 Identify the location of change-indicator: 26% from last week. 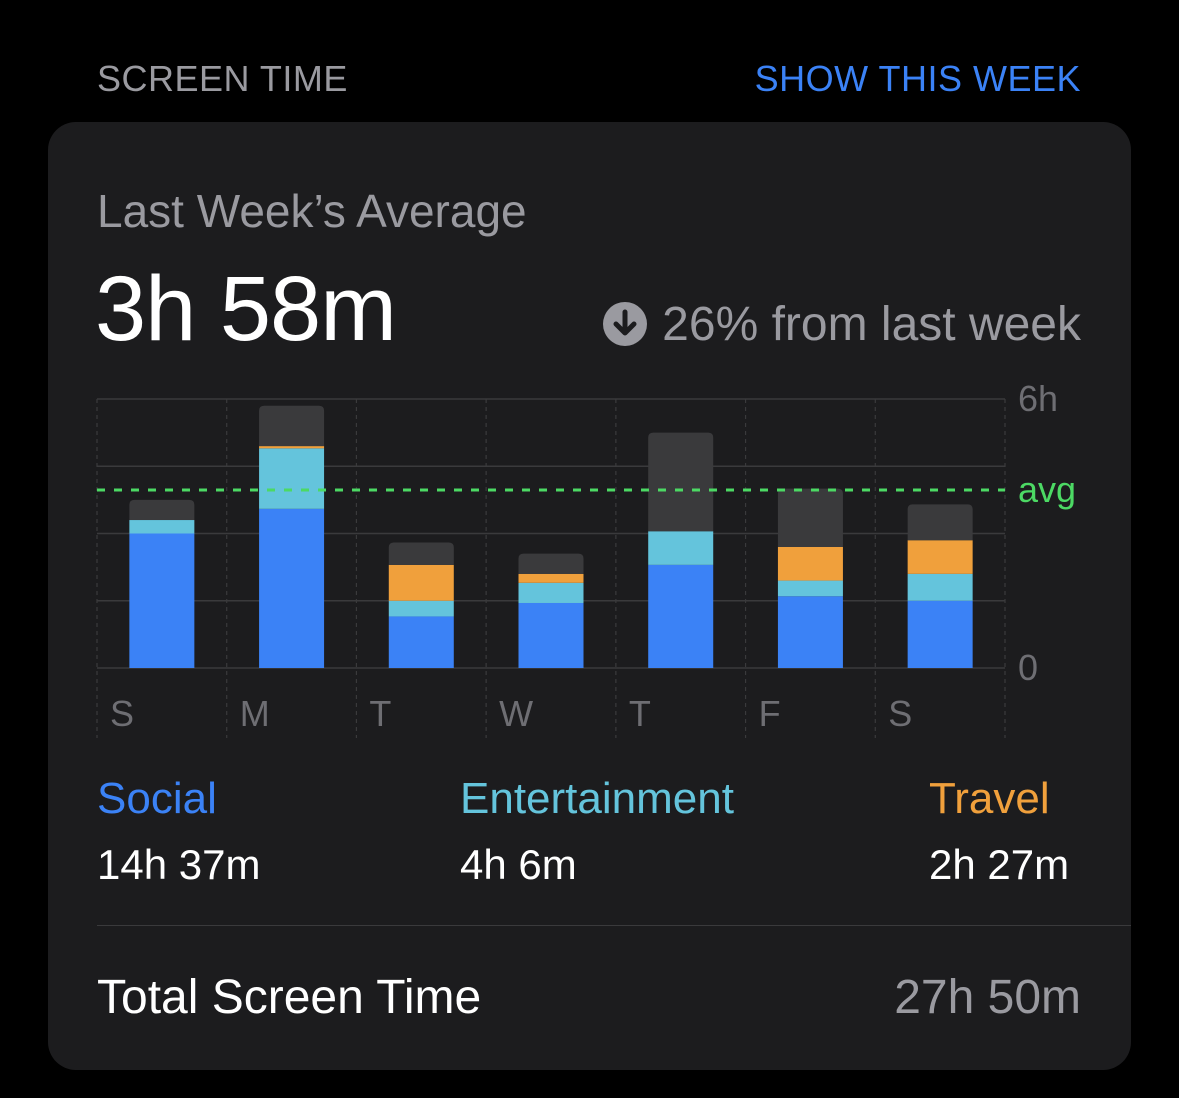
(841, 324).